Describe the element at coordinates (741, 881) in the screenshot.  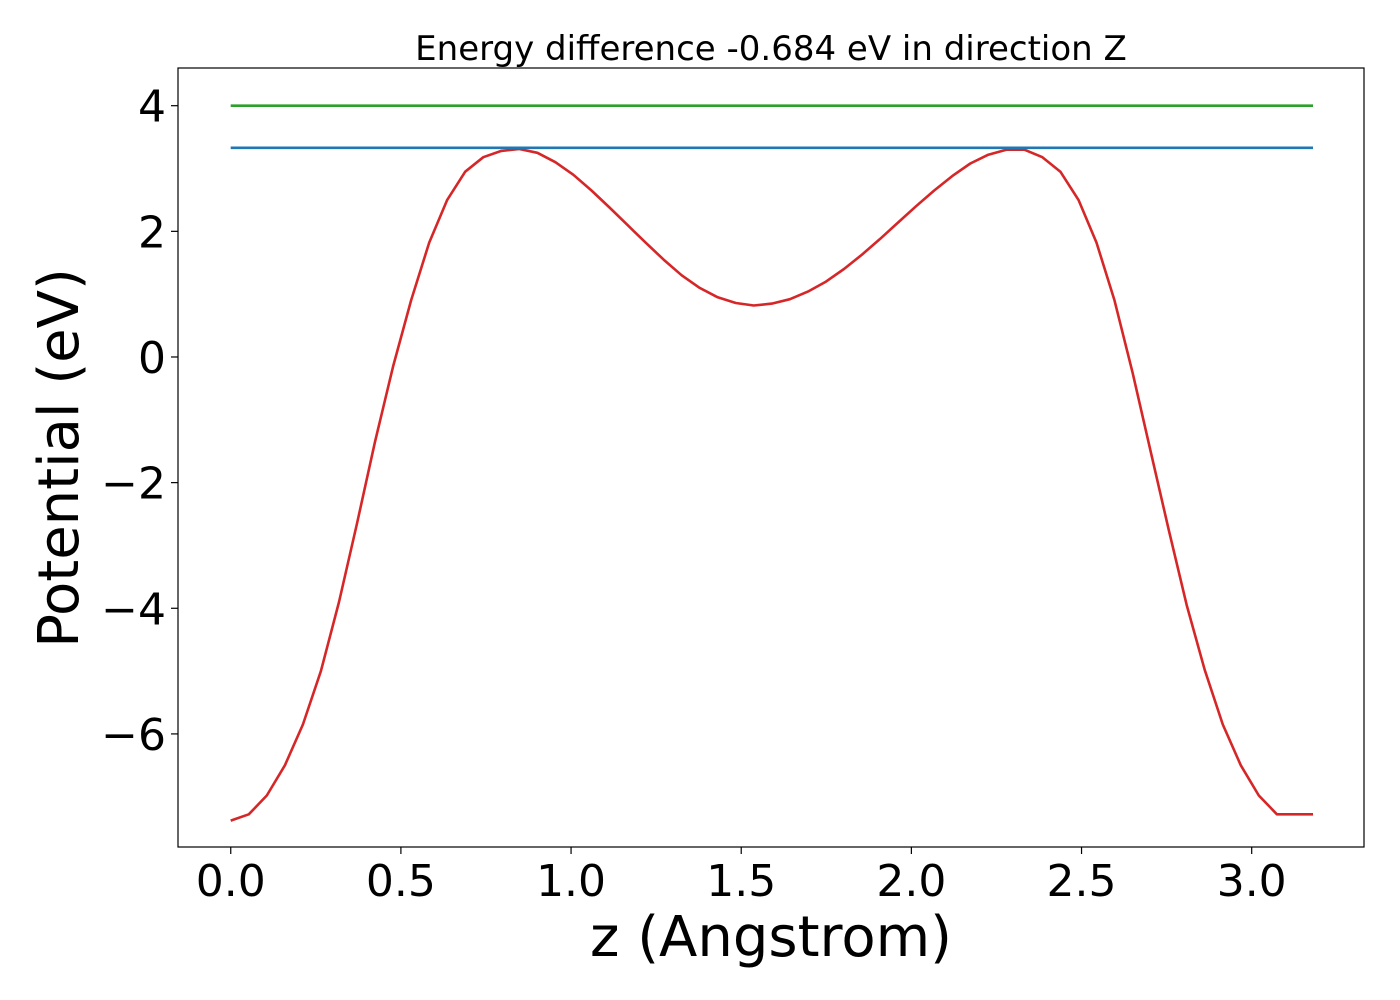
I see `x-tick-label: 1.5` at that location.